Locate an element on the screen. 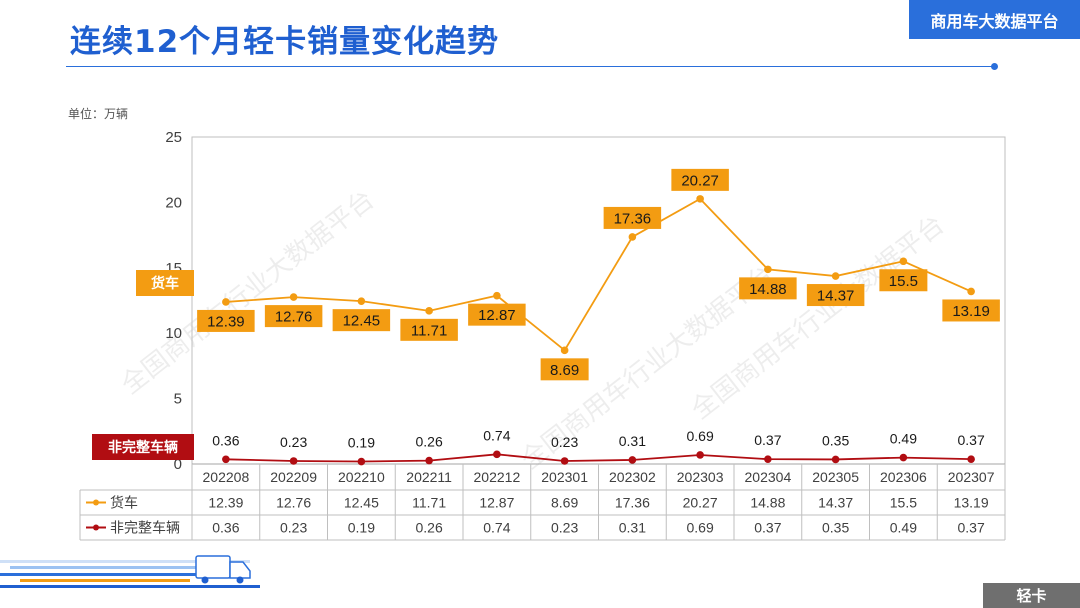  data-label: 8.69 is located at coordinates (564, 370).